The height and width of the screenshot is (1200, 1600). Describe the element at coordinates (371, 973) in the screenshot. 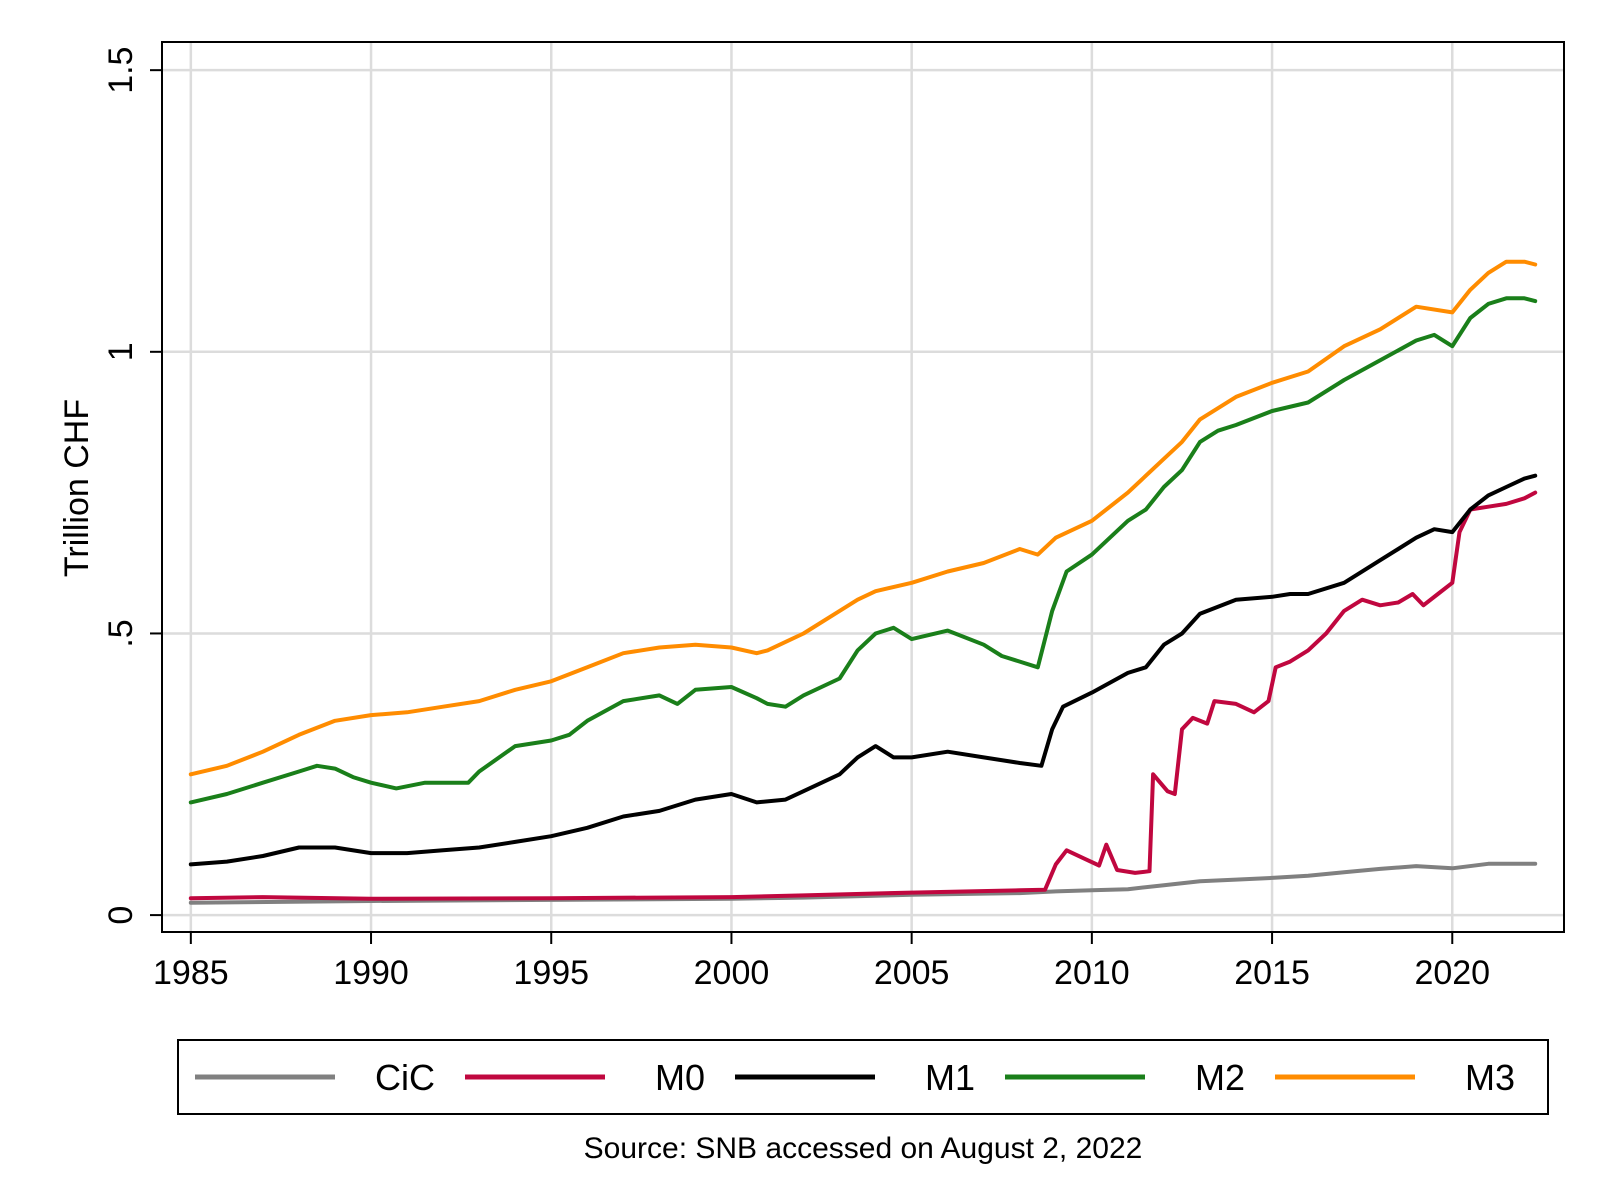

I see `x-tick-label: 1990` at that location.